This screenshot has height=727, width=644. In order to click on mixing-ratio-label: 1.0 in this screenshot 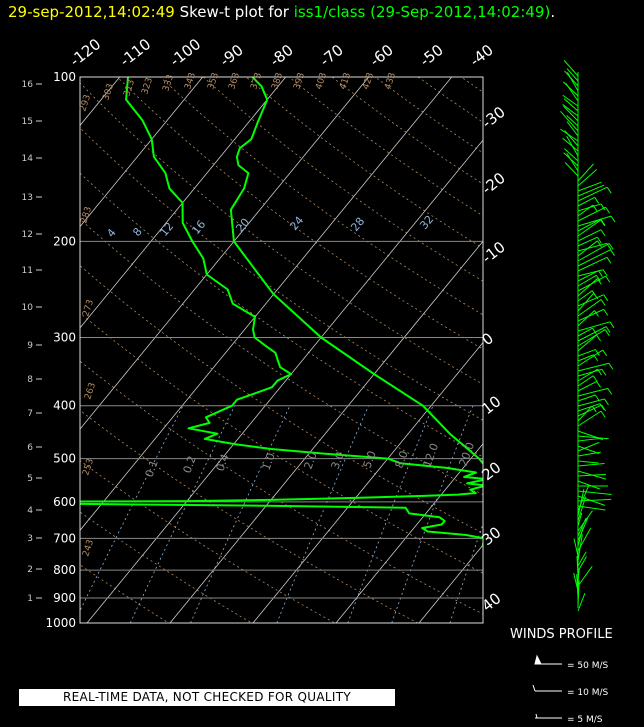, I will do `click(269, 461)`.